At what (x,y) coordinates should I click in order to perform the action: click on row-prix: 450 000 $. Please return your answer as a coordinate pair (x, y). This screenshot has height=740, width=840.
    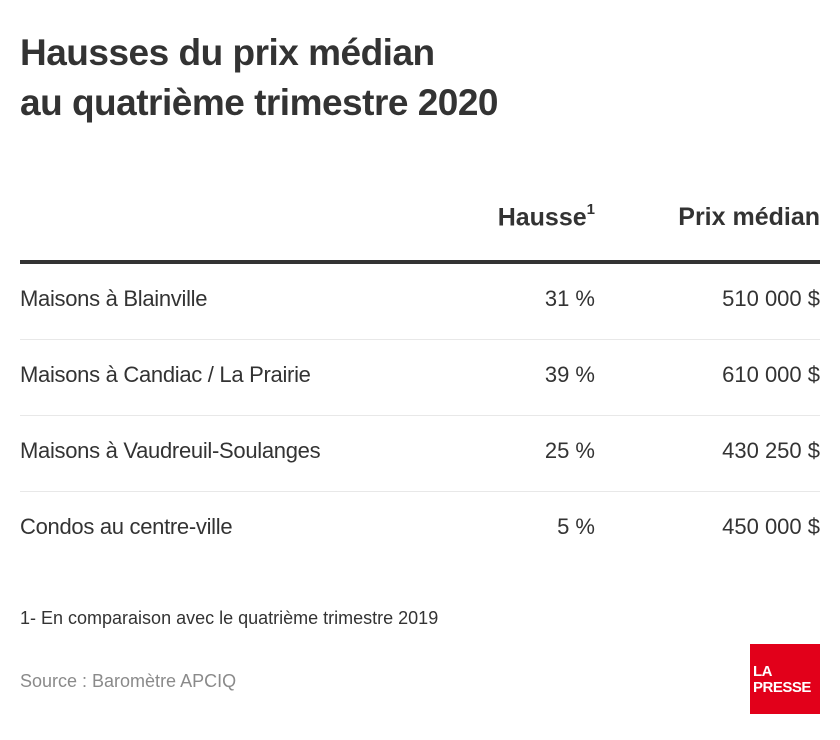
    Looking at the image, I should click on (771, 526).